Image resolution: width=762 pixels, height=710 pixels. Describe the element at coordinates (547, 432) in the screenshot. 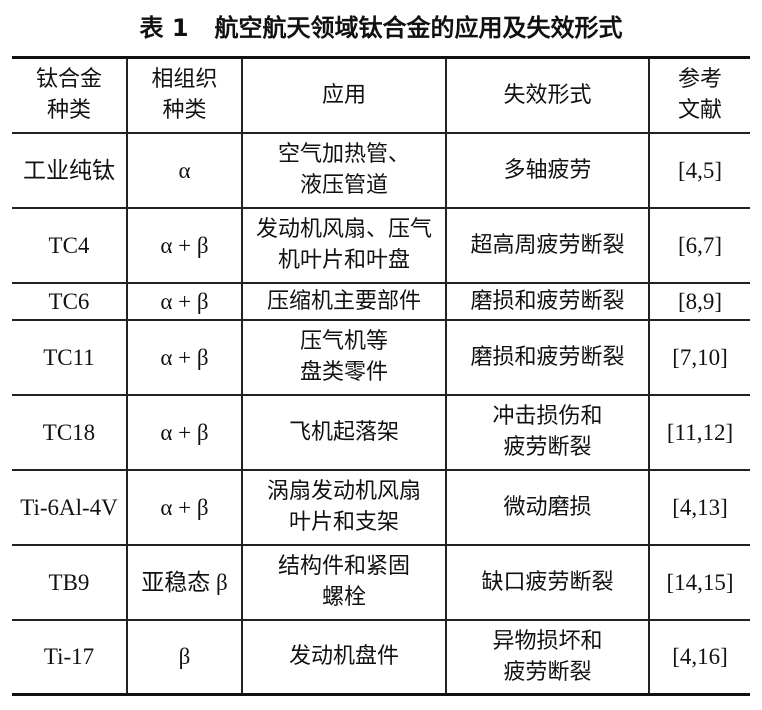

I see `failure-mode-cell: 冲击损伤和 疲劳断裂` at that location.